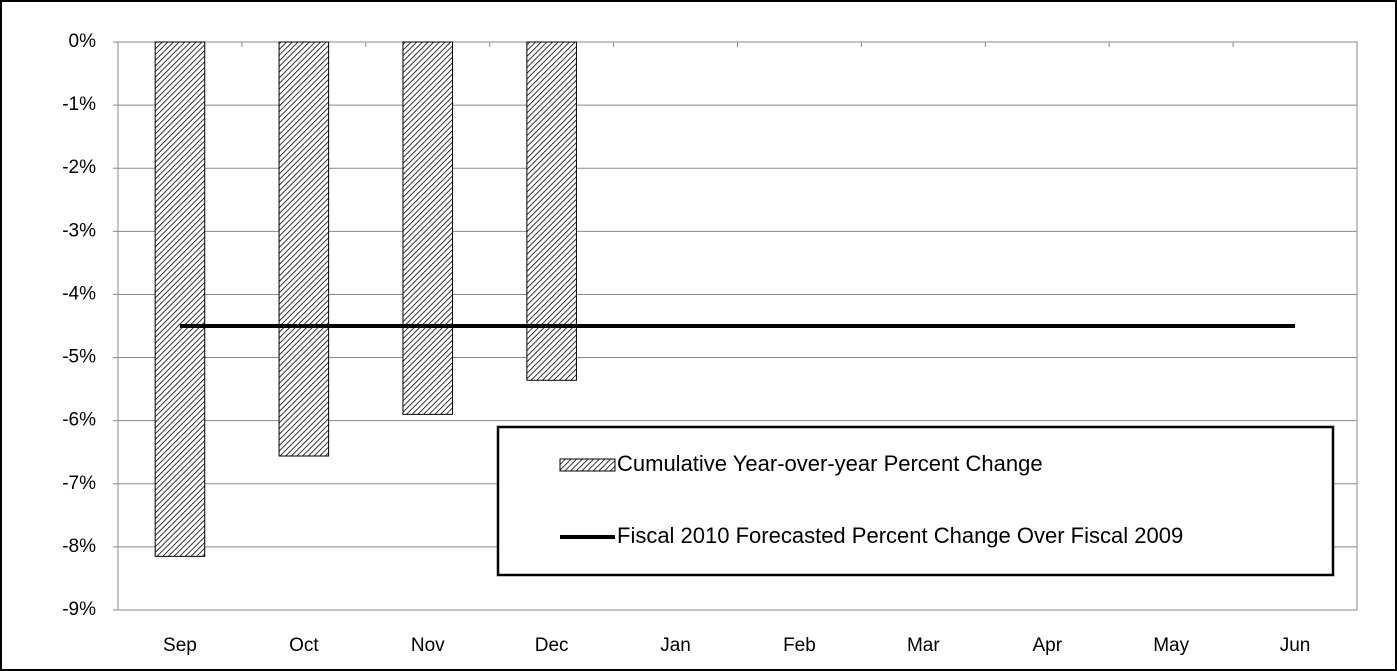 This screenshot has height=671, width=1397. I want to click on y-tick-label: -1%, so click(79, 104).